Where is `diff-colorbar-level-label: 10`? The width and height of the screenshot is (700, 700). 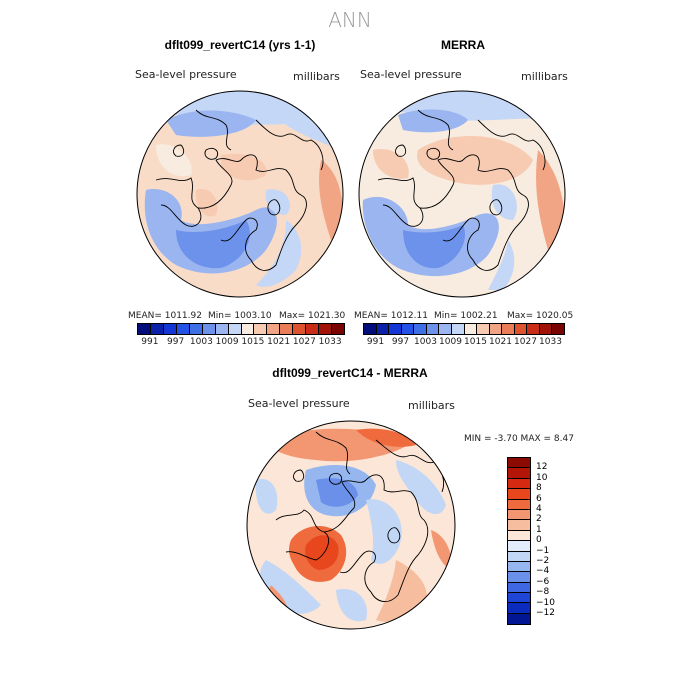
diff-colorbar-level-label: 10 is located at coordinates (542, 477).